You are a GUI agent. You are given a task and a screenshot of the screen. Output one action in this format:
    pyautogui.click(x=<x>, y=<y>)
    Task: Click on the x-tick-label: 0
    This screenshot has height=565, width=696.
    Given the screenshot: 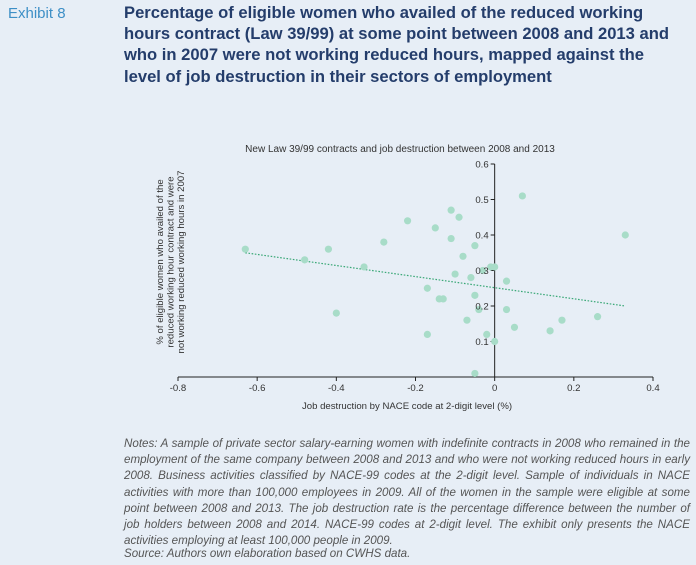 What is the action you would take?
    pyautogui.click(x=494, y=388)
    